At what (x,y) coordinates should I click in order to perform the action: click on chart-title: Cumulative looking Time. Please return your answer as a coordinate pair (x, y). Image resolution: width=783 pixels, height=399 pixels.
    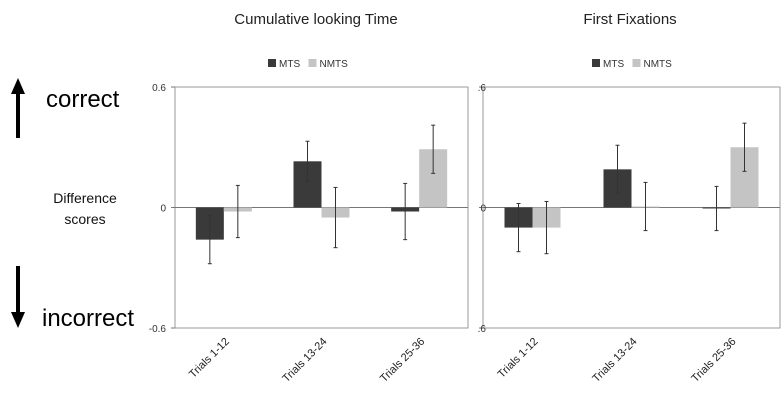
    Looking at the image, I should click on (315, 19).